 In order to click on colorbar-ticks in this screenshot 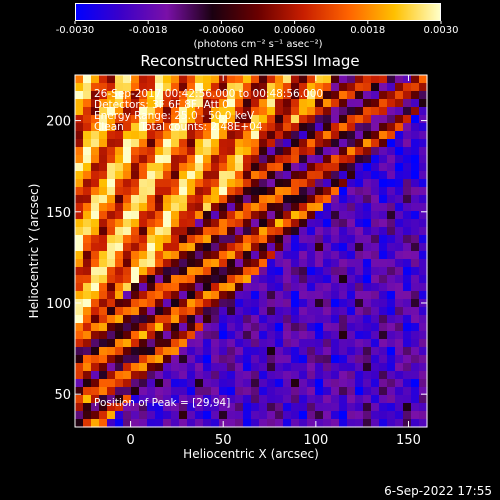, I will do `click(258, 22)`.